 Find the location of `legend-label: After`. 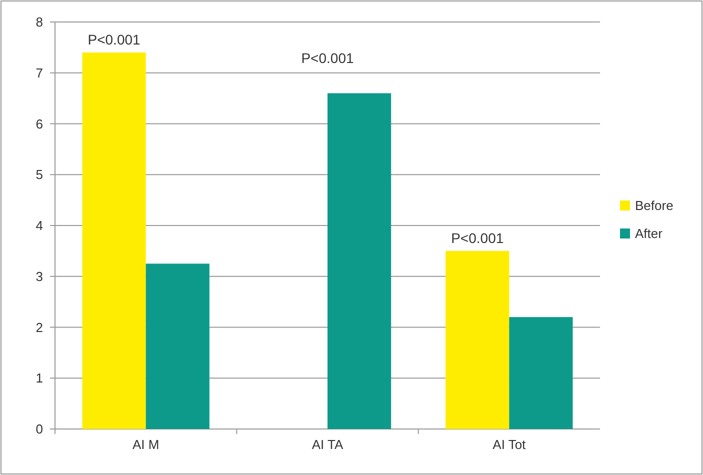

legend-label: After is located at coordinates (649, 234).